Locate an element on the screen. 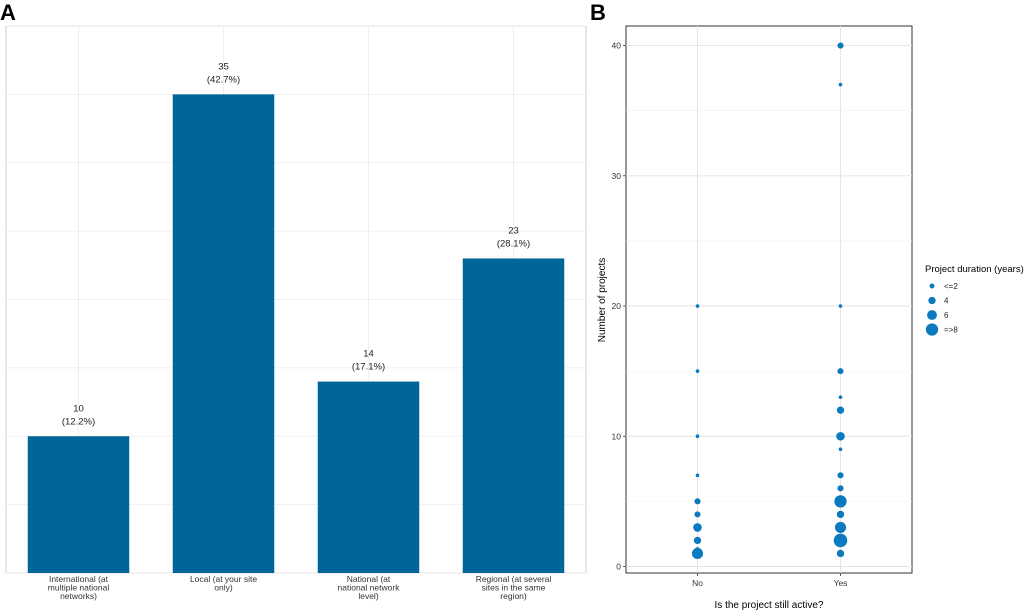 The height and width of the screenshot is (614, 1024). legend-label: <=2 is located at coordinates (951, 286).